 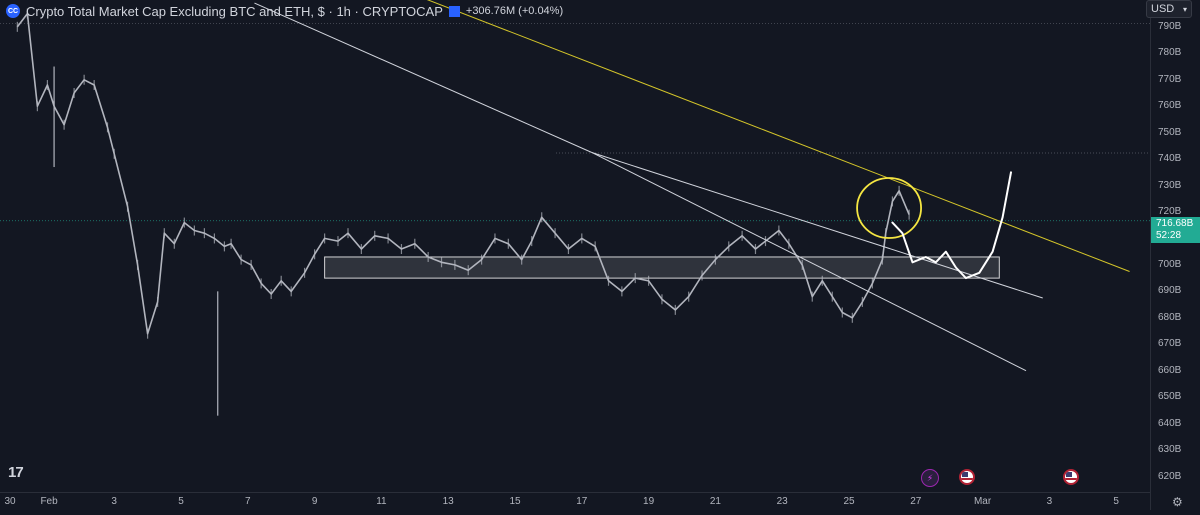 I want to click on price-tick-label: 680B, so click(x=1170, y=317).